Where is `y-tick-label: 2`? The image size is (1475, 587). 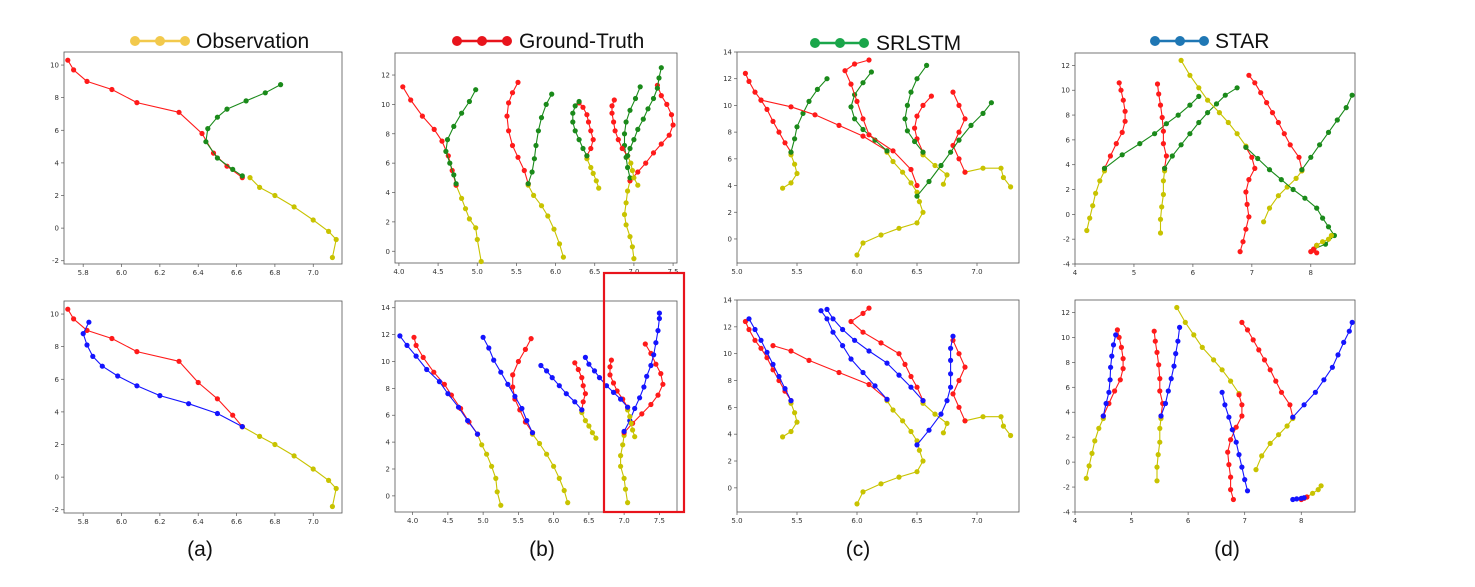 y-tick-label: 2 is located at coordinates (388, 222).